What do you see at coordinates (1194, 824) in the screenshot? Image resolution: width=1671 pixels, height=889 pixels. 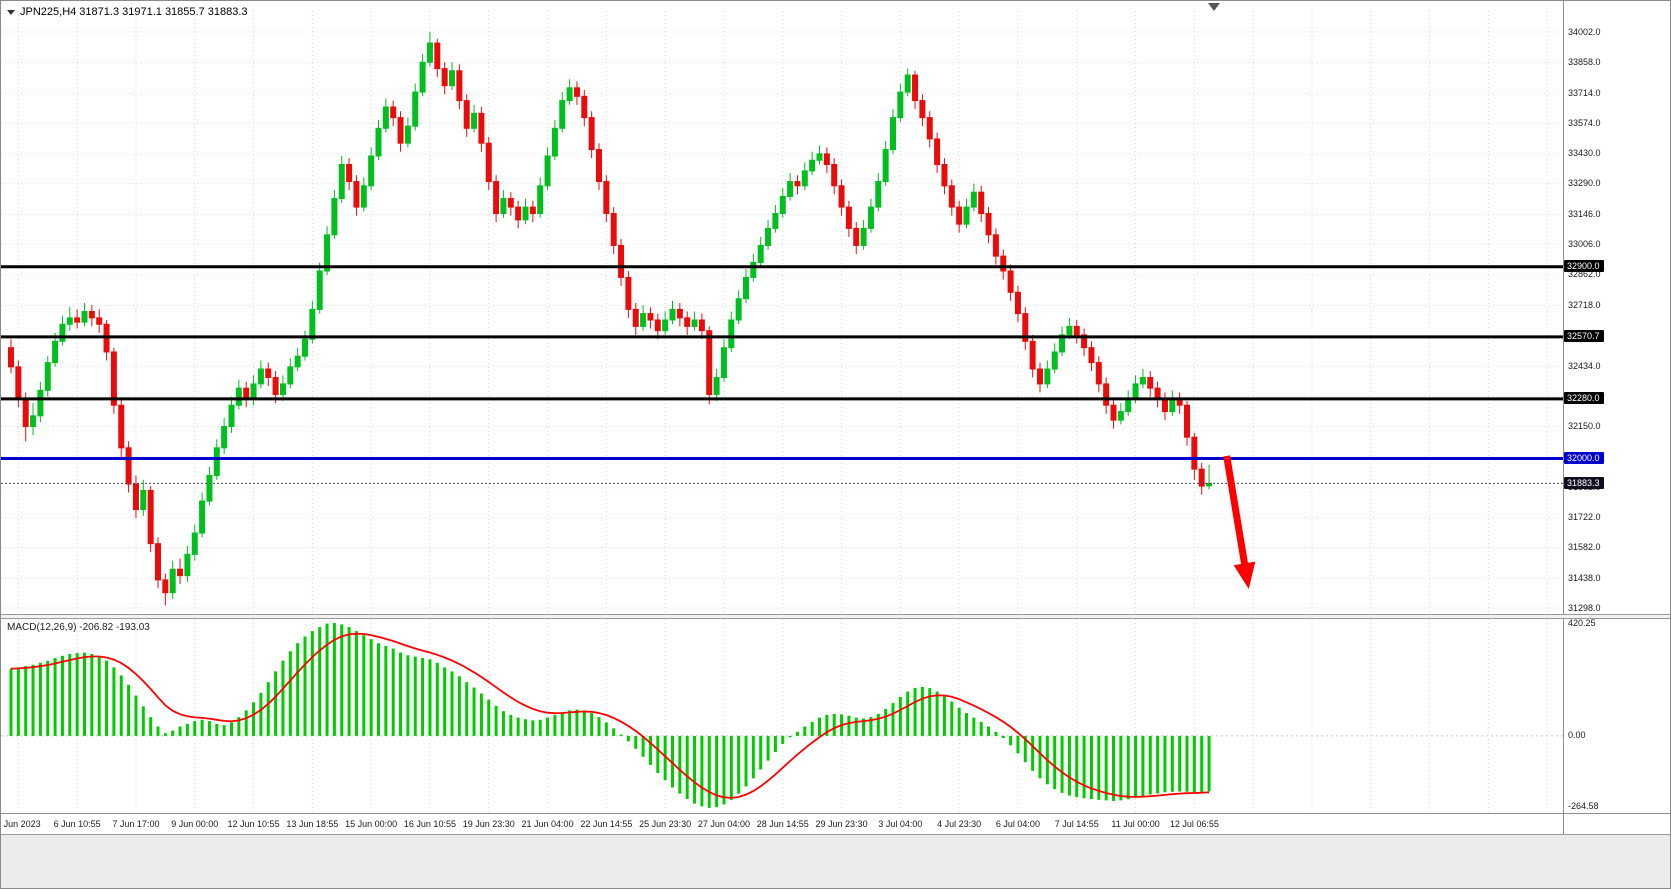 I see `time-axis-label: 12 Jul 06:55` at bounding box center [1194, 824].